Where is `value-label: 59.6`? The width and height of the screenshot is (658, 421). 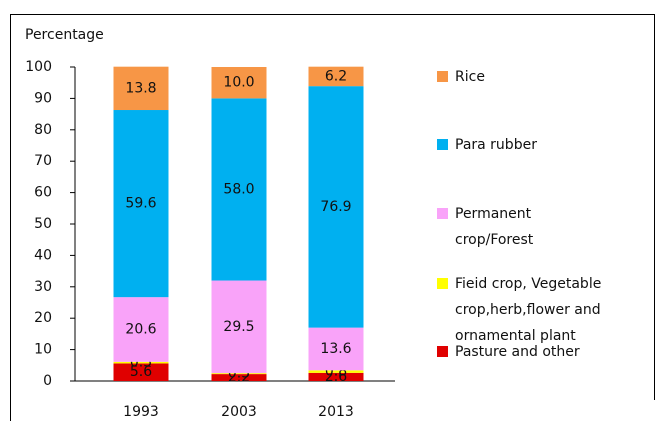
value-label: 59.6 is located at coordinates (140, 204).